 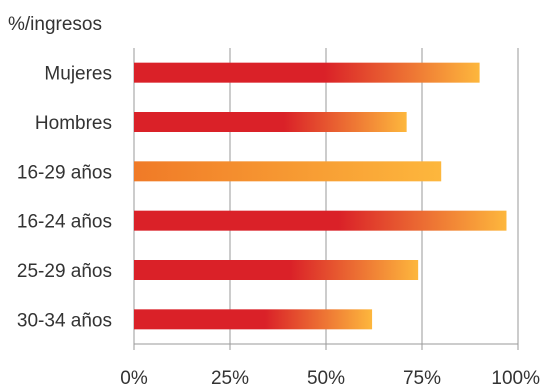 I want to click on category-label-3: 16-24 años, so click(x=64, y=222).